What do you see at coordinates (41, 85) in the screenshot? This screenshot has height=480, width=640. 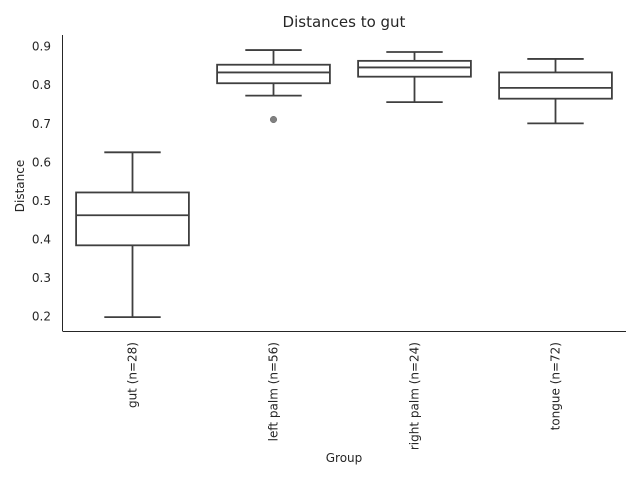 I see `y-tick-label: 0.8` at bounding box center [41, 85].